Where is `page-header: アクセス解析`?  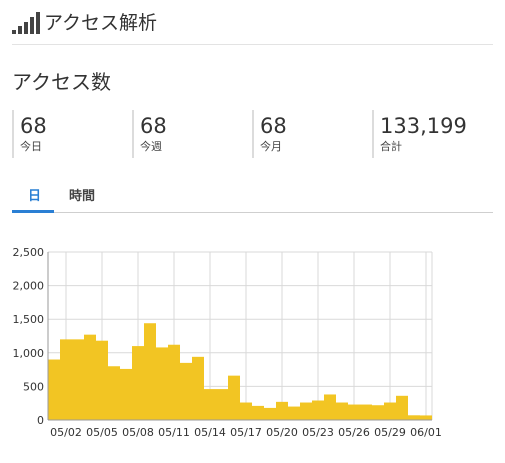
page-header: アクセス解析 is located at coordinates (252, 27).